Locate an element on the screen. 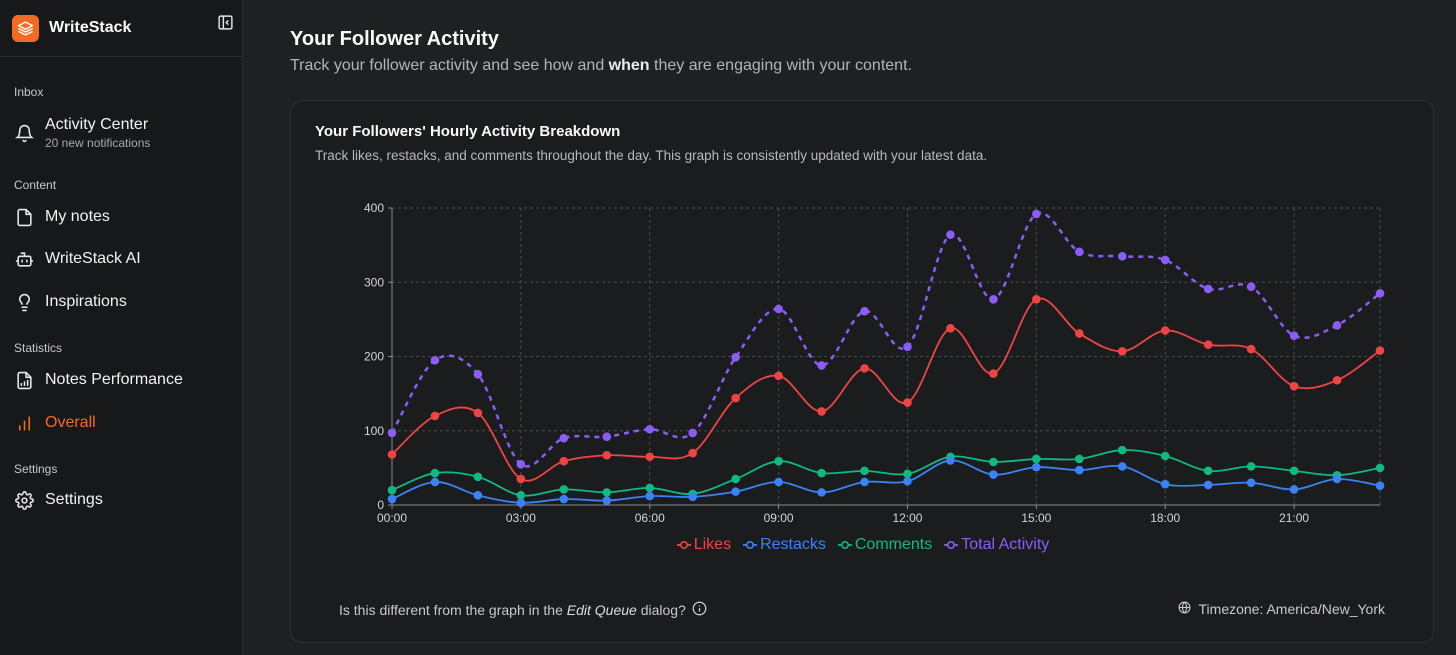 The height and width of the screenshot is (655, 1456). file-icon is located at coordinates (24, 217).